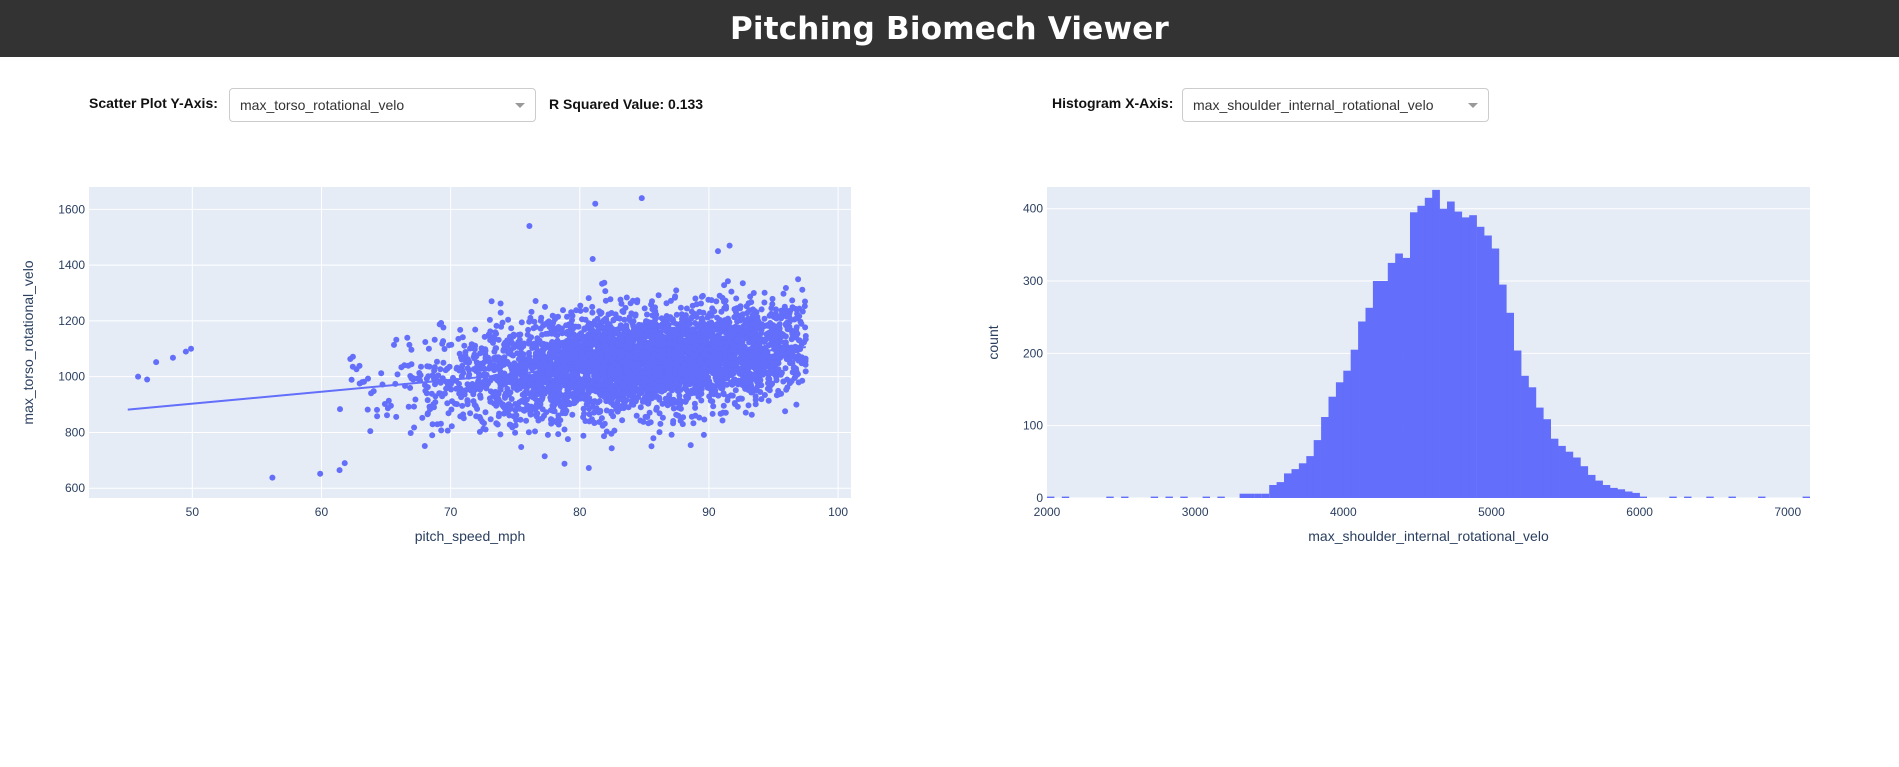 This screenshot has width=1899, height=767. What do you see at coordinates (1039, 498) in the screenshot?
I see `y-tick-label: 0` at bounding box center [1039, 498].